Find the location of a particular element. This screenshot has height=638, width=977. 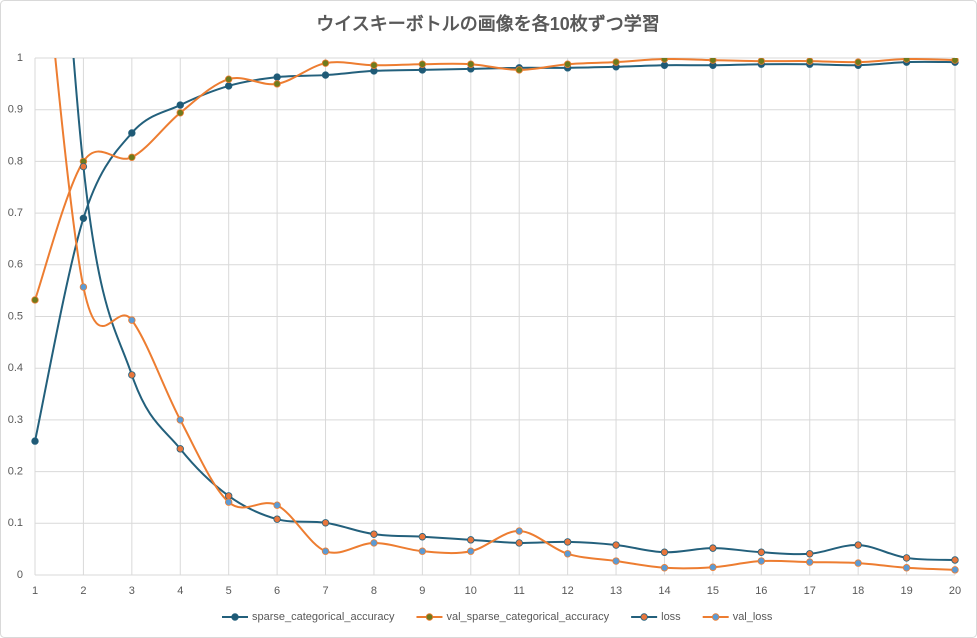

x-tick-label: 8 is located at coordinates (374, 591).